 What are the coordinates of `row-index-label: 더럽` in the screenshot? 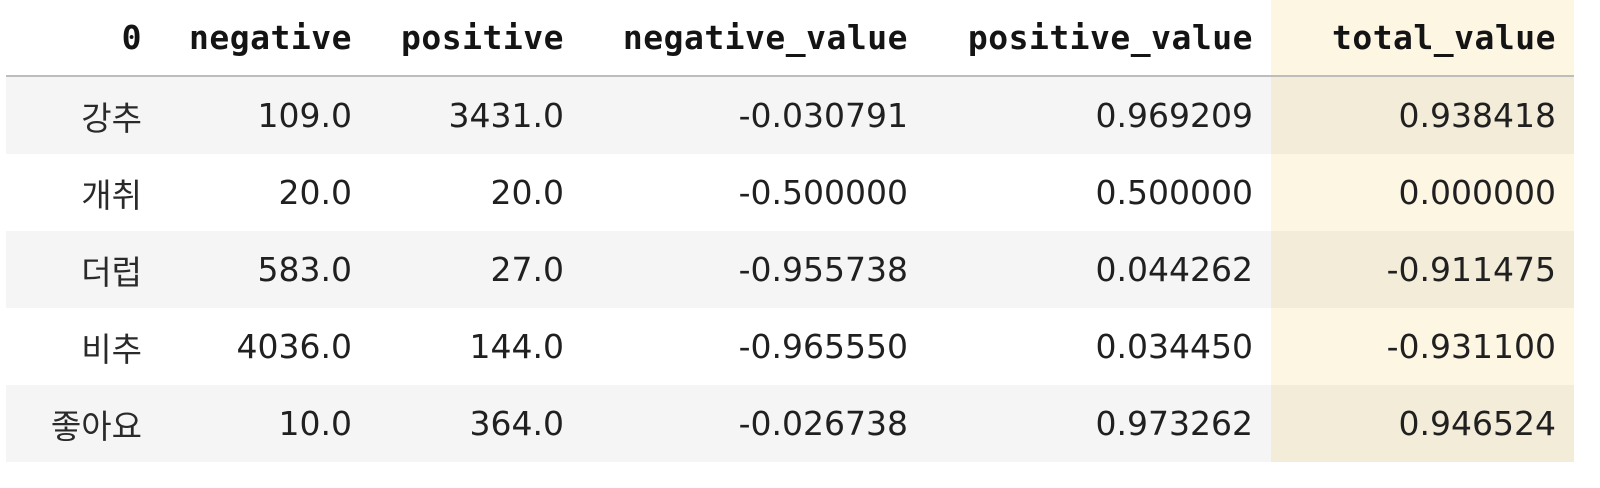 It's located at (83, 269).